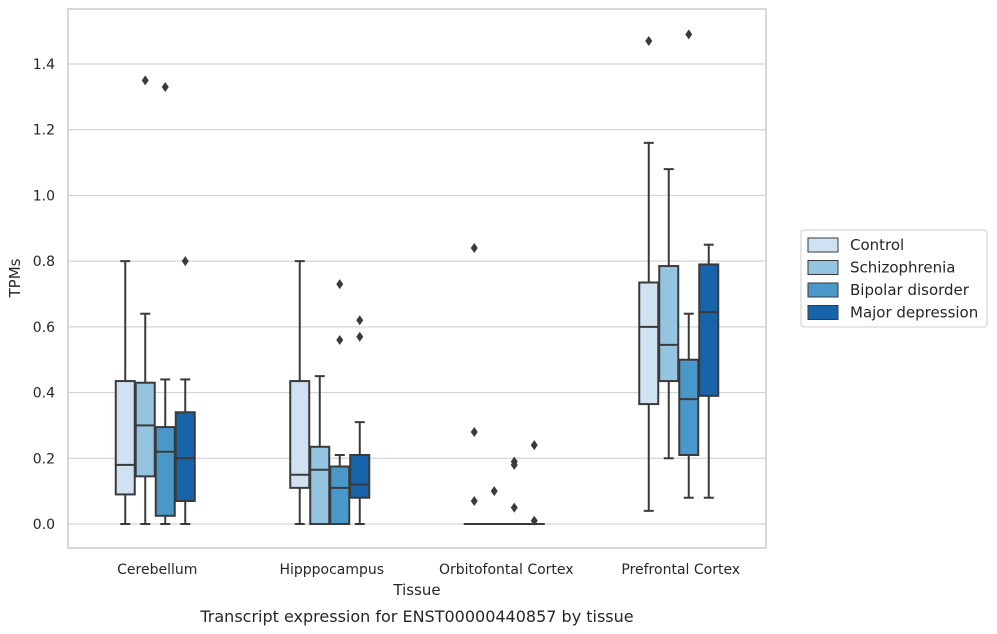 The image size is (997, 634). Describe the element at coordinates (416, 590) in the screenshot. I see `x-axis-label: Tissue` at that location.